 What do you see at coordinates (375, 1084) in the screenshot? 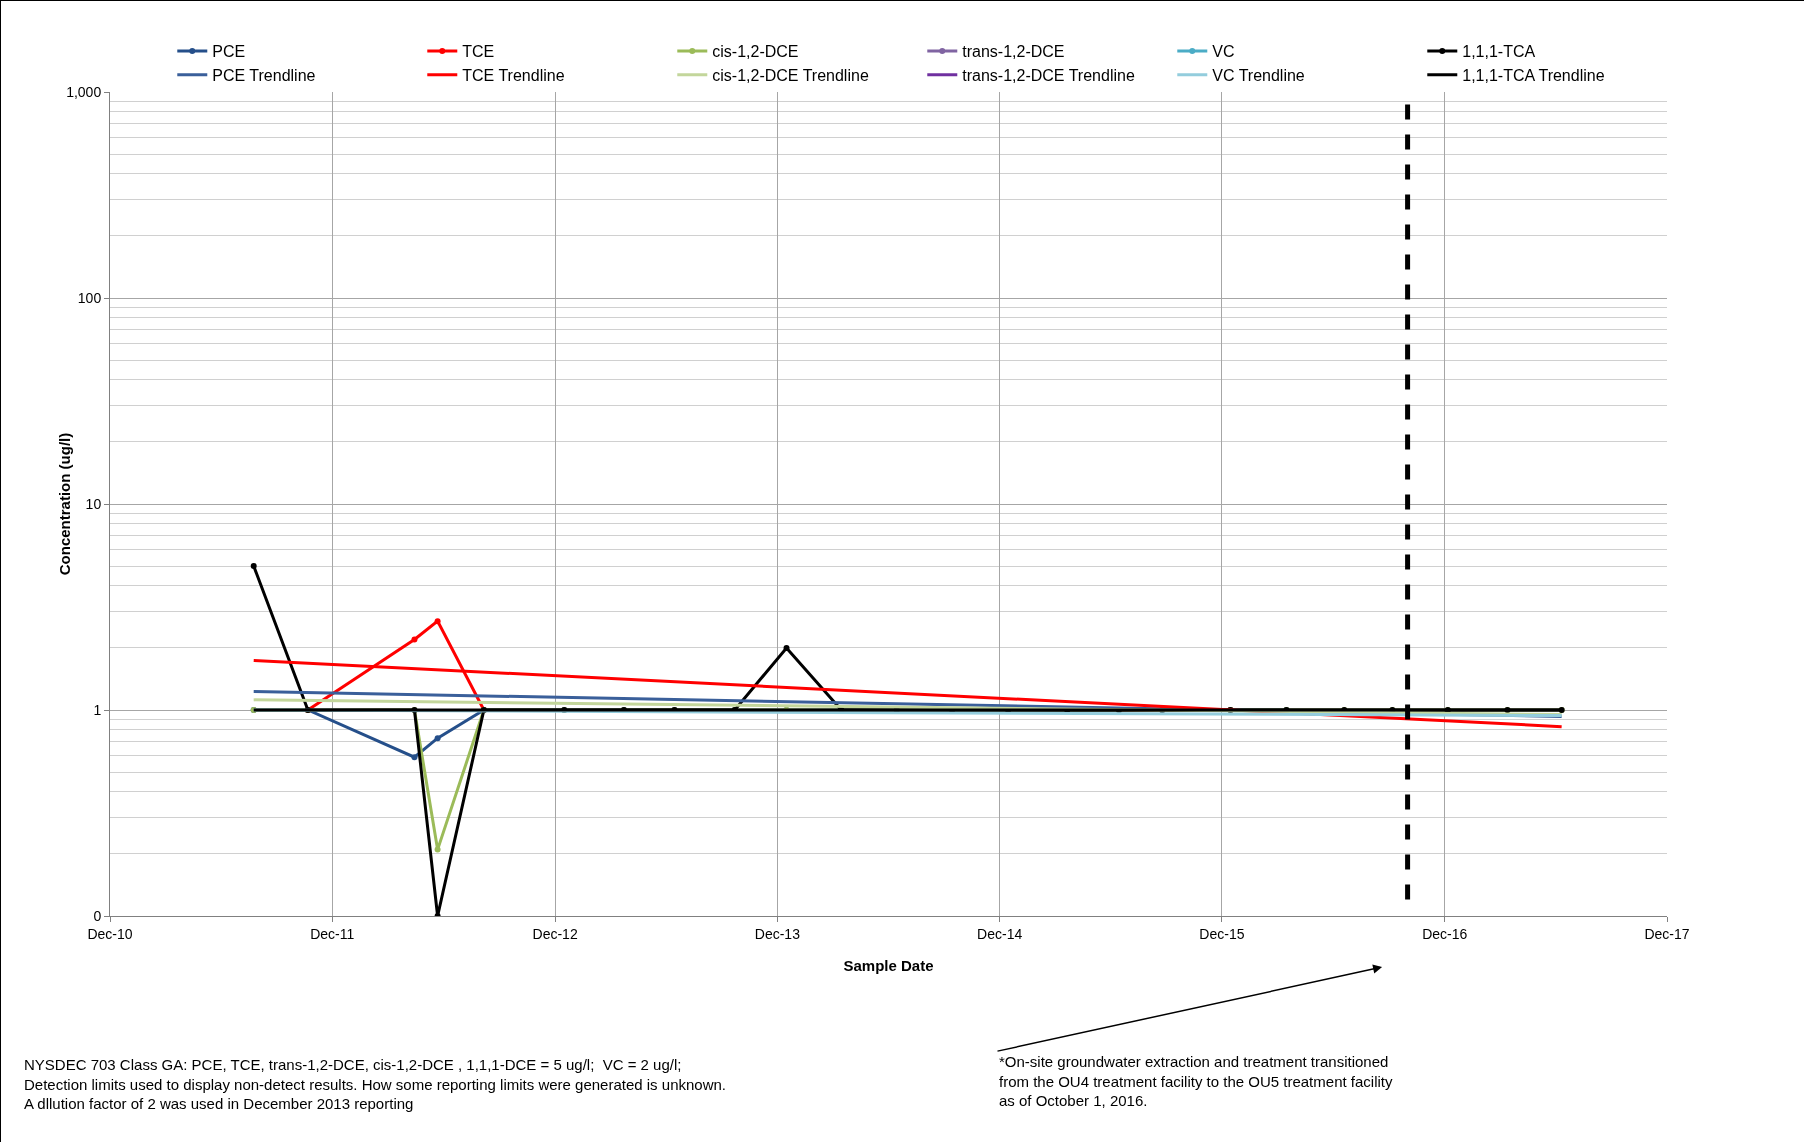
I see `text: NYSDEC 703 Class GA: PCE, TCE, trans-1,2-DCE, cis-1,2-DCE , 1,1,1-DCE = 5 ug/l; VC = 2 ug/l; Detection limits used to display non-detect results. How some reporting limits were generated is unknown. A dllution factor of 2 was used in December 2013 reporting` at bounding box center [375, 1084].